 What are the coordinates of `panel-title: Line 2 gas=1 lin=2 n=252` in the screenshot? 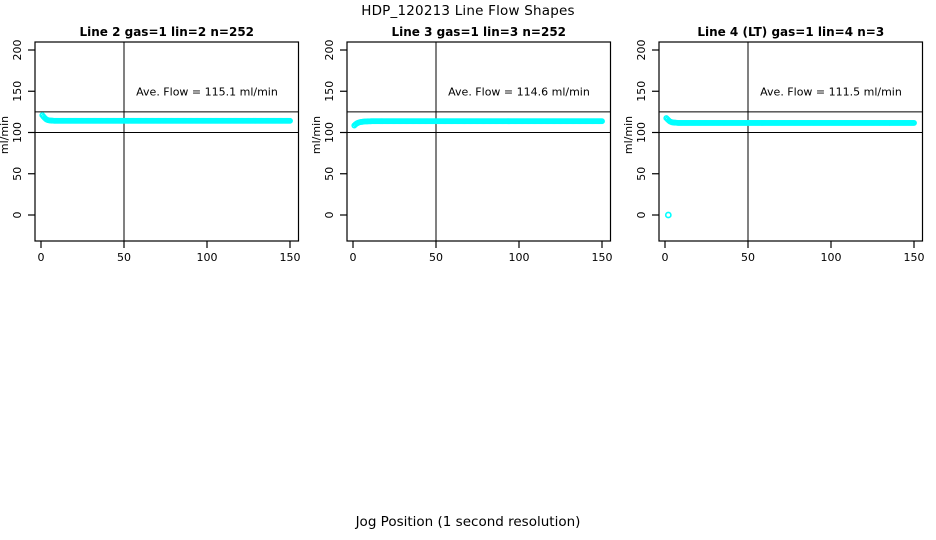 It's located at (166, 32).